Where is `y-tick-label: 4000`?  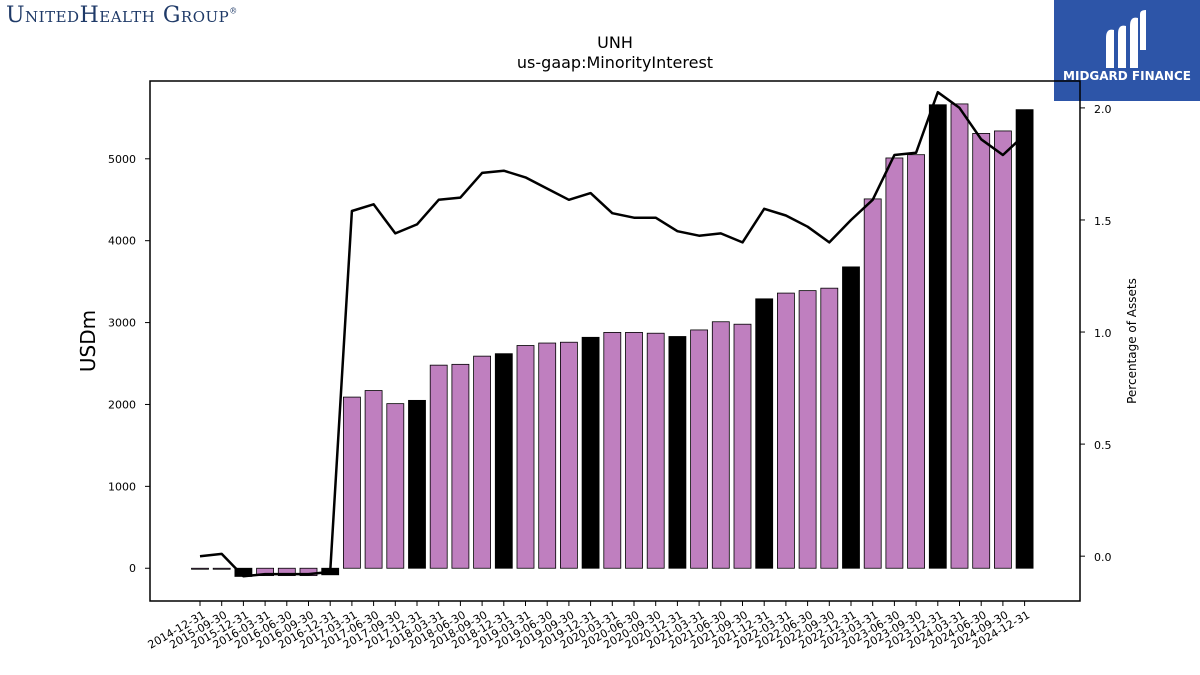
y-tick-label: 4000 is located at coordinates (122, 241).